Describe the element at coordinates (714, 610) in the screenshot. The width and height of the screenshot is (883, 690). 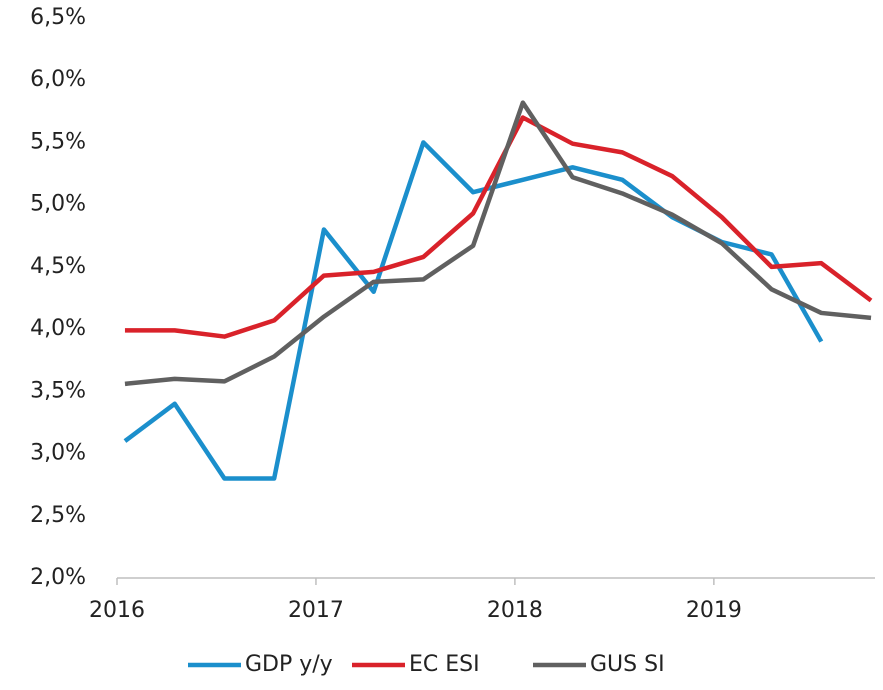
I see `x-tick-label: 2019` at that location.